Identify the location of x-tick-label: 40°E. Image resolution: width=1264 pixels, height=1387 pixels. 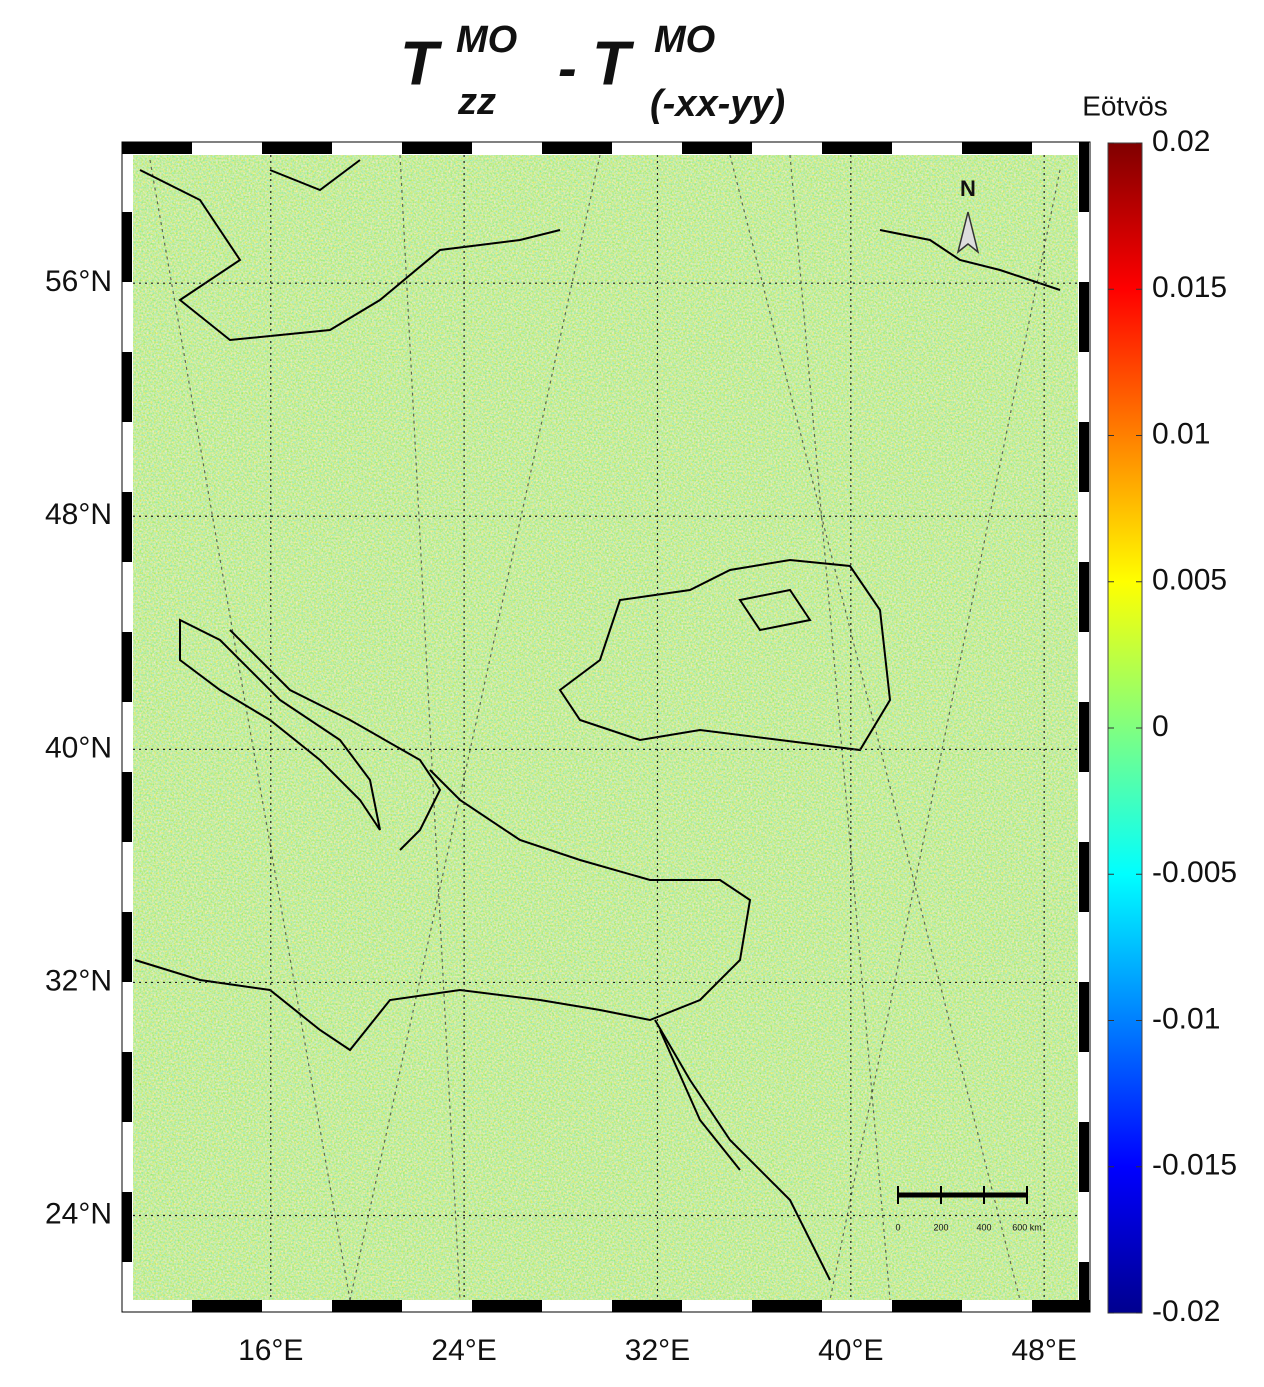
(850, 1350).